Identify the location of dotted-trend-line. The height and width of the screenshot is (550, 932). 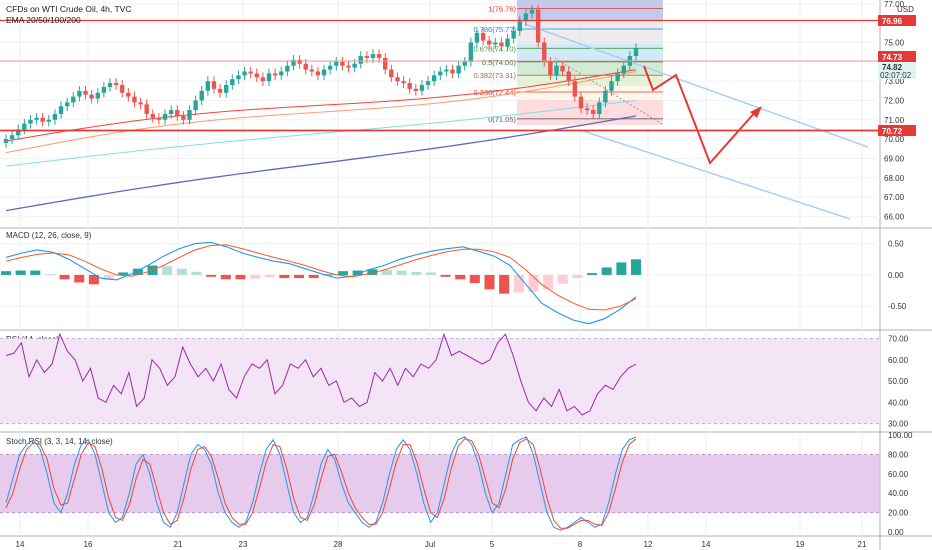
(608, 91).